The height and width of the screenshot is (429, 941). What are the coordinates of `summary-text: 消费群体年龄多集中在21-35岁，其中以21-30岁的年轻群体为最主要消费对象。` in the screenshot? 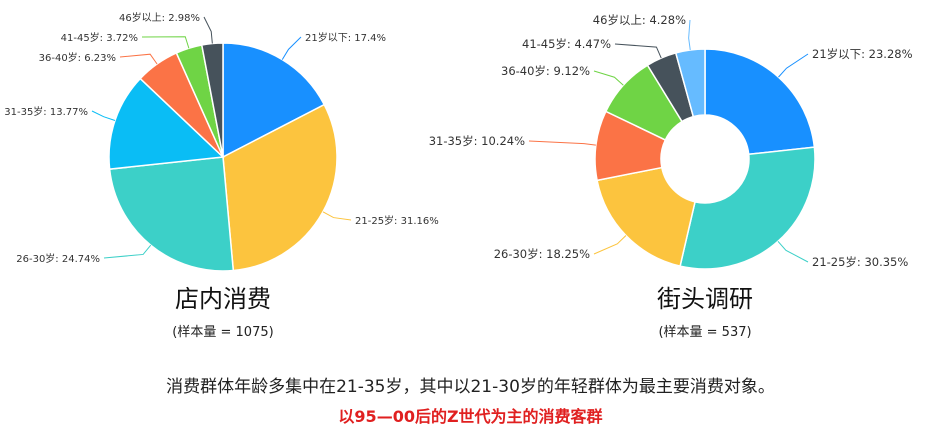 It's located at (470, 387).